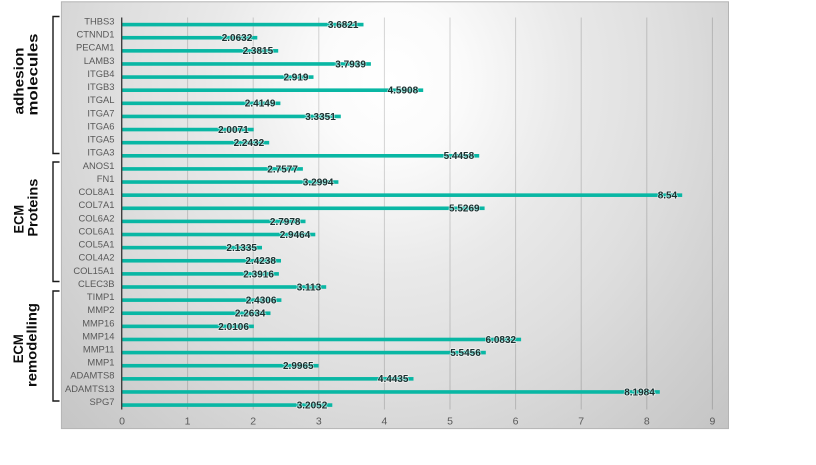 The width and height of the screenshot is (816, 465). I want to click on svg-text: TIMP1, so click(101, 296).